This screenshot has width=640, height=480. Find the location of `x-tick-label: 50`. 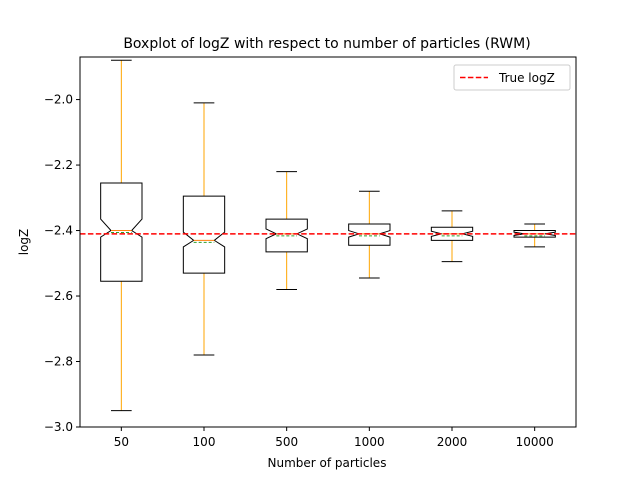

x-tick-label: 50 is located at coordinates (121, 442).